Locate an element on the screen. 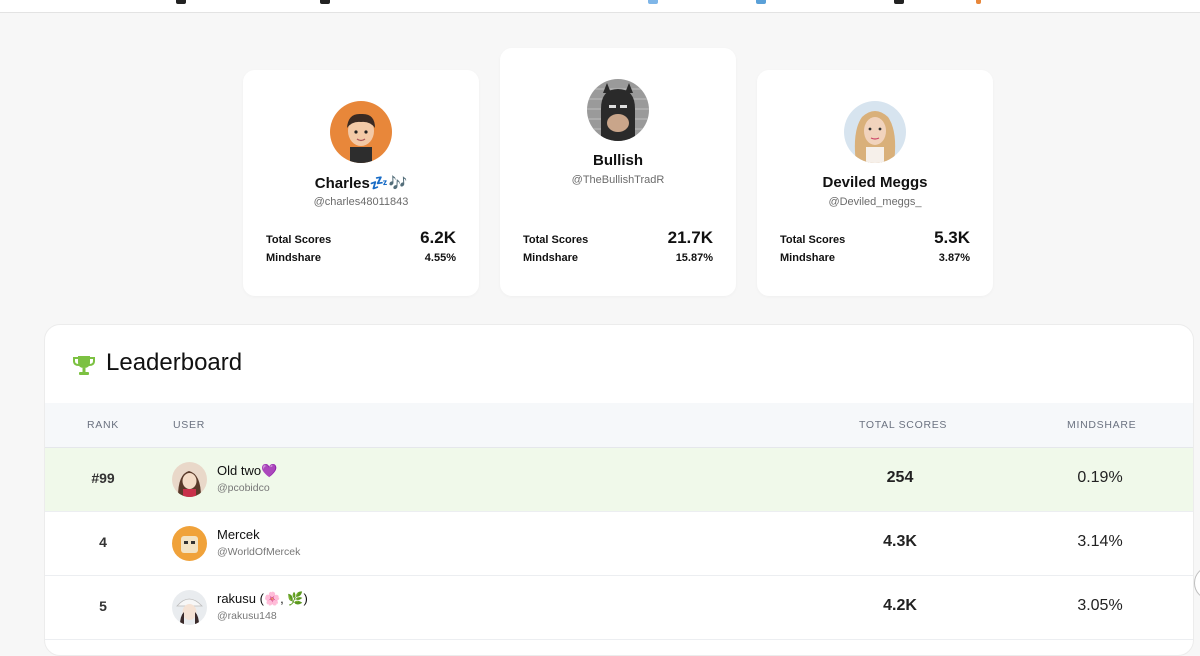 The image size is (1200, 656). scroll-button is located at coordinates (1197, 583).